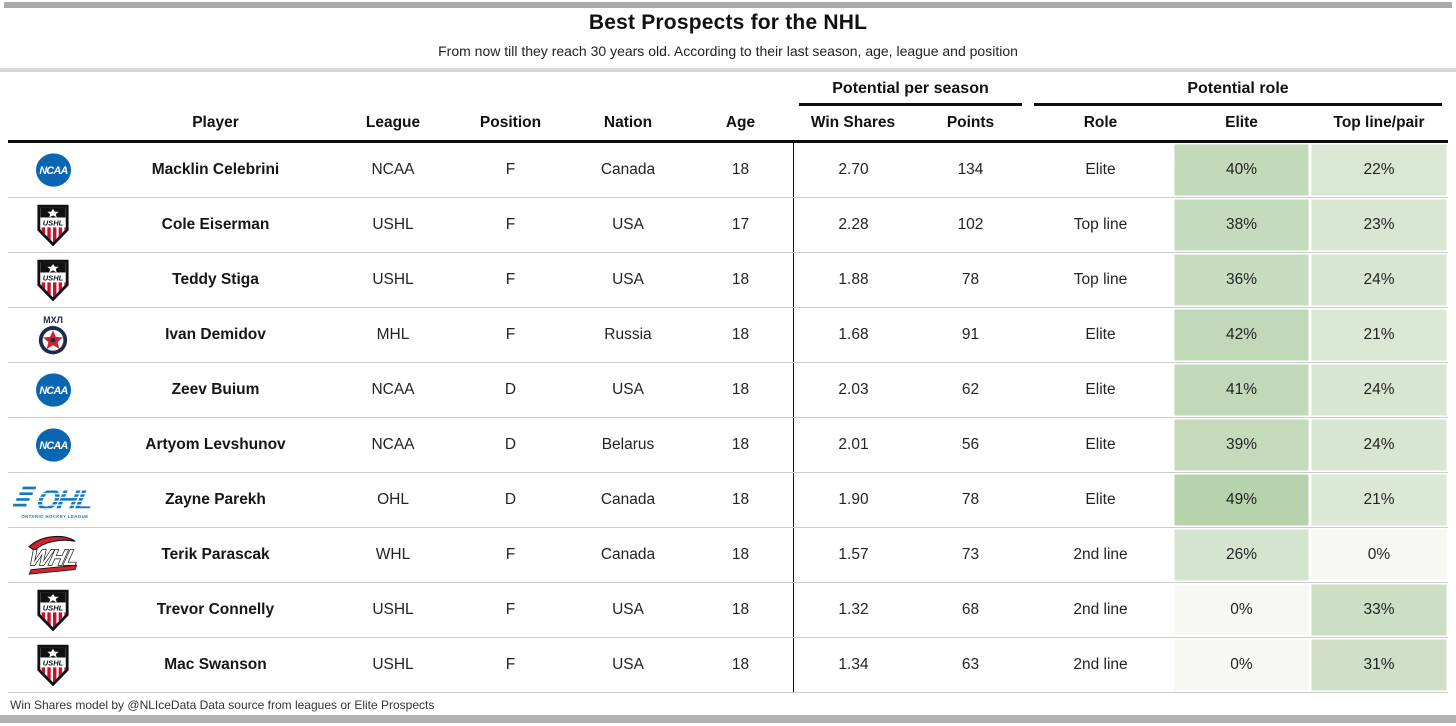 Image resolution: width=1456 pixels, height=726 pixels. Describe the element at coordinates (54, 516) in the screenshot. I see `svg-text: ONTARIO HOCKEY LEAGUE` at that location.